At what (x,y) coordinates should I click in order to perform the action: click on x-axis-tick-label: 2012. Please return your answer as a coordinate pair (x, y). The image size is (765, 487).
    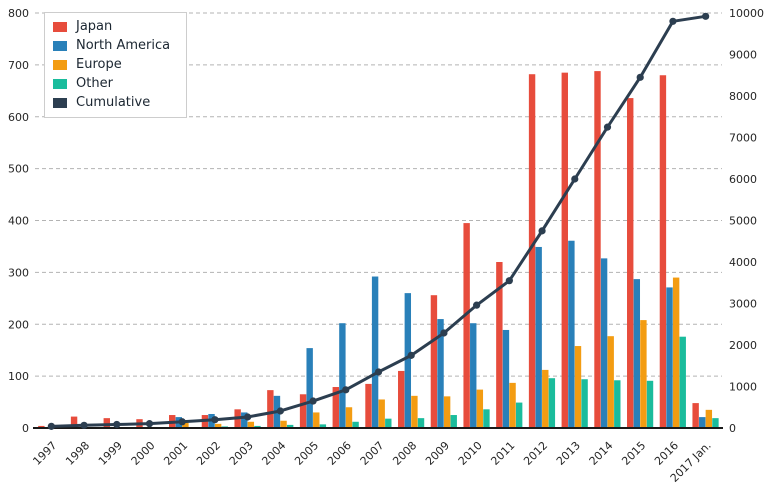
    Looking at the image, I should click on (535, 453).